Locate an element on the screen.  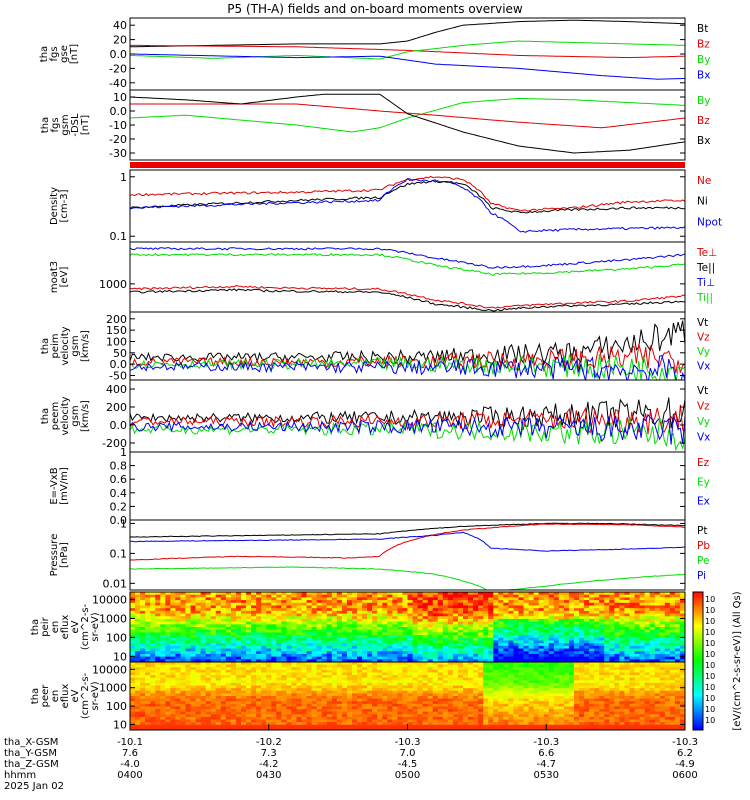
legend-entry: Ne is located at coordinates (704, 181).